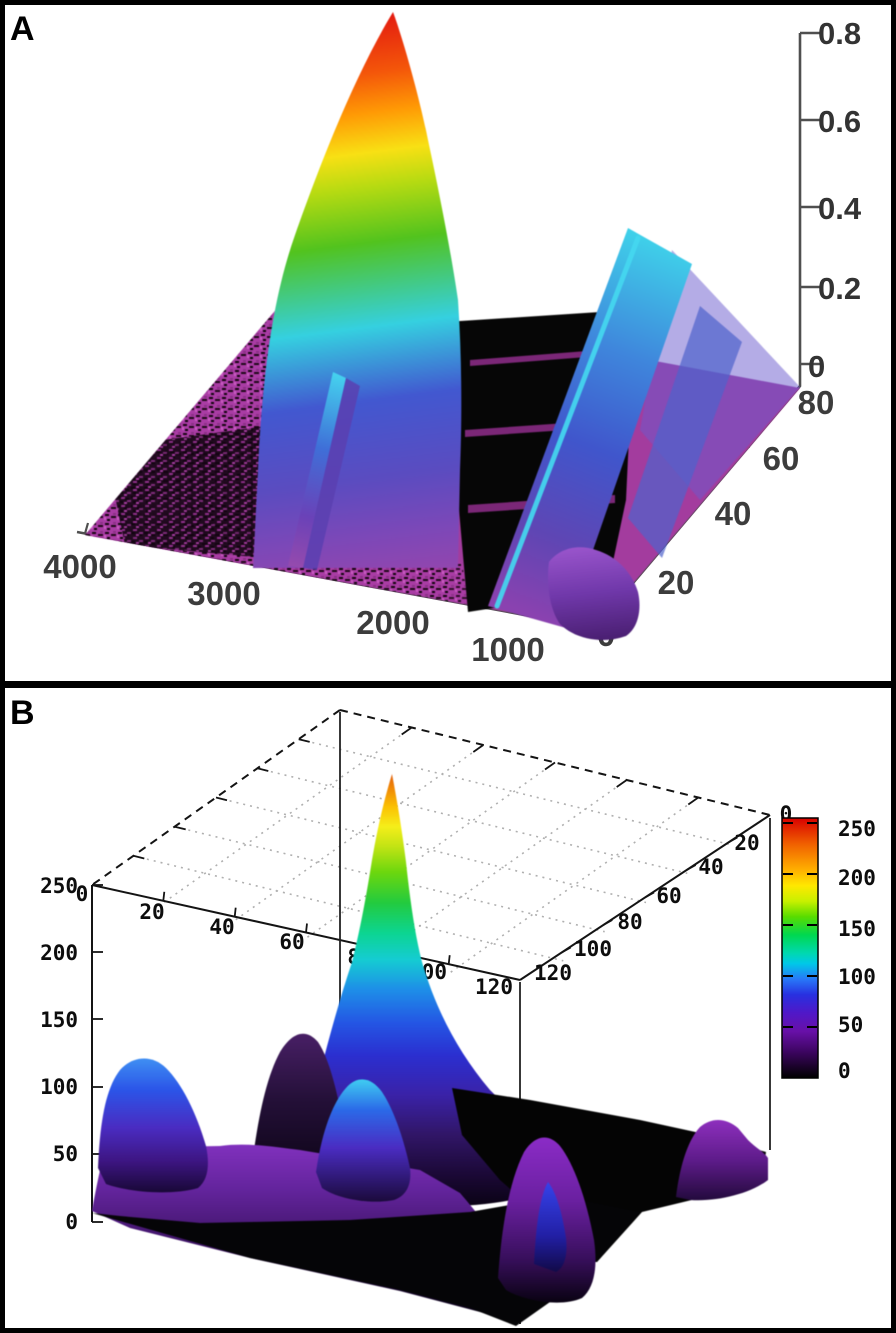  What do you see at coordinates (151, 912) in the screenshot?
I see `b-x-tick-label: 20` at bounding box center [151, 912].